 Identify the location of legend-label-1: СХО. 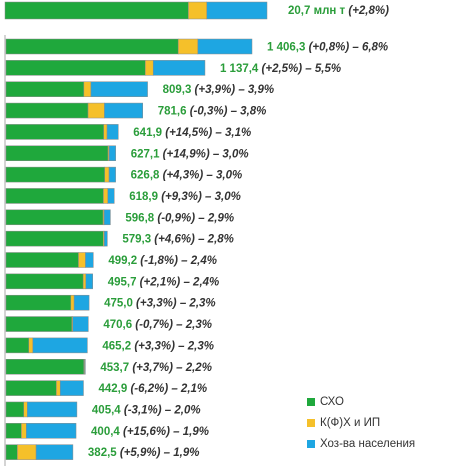
(332, 402).